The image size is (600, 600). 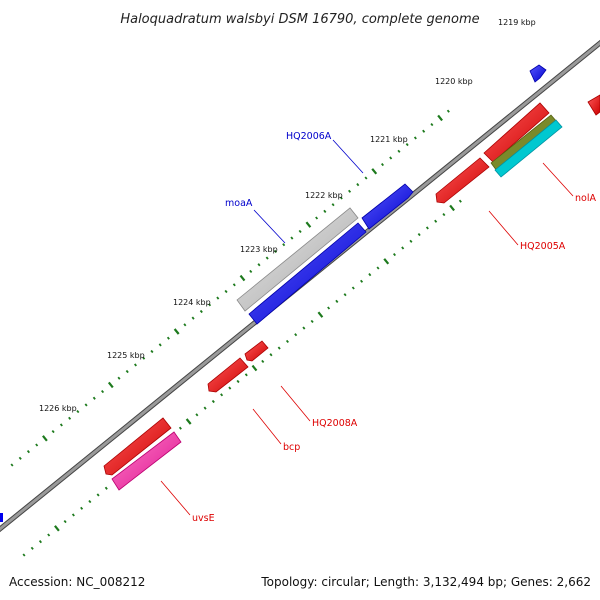 What do you see at coordinates (593, 105) in the screenshot?
I see `gene-nolA-edge` at bounding box center [593, 105].